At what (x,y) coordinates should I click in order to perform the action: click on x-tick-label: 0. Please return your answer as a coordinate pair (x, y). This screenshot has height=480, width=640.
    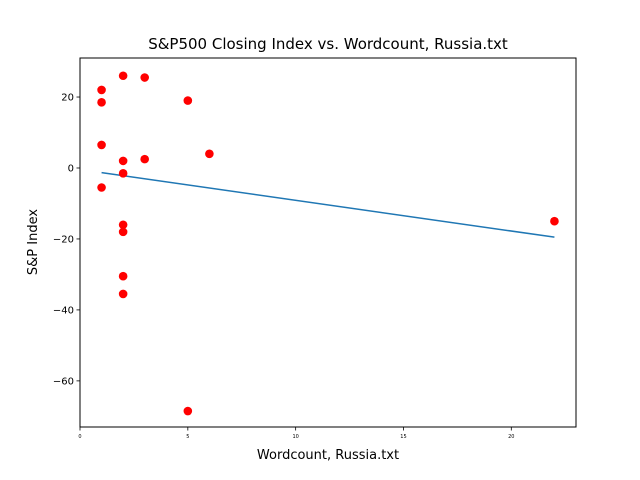
    Looking at the image, I should click on (79, 437).